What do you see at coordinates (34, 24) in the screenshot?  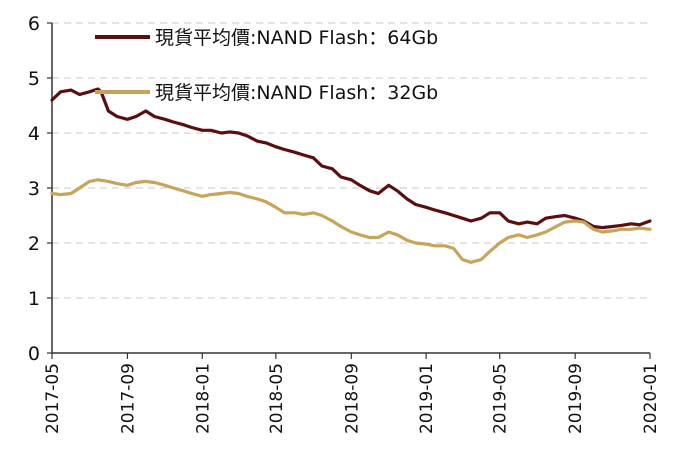 I see `y-tick-label-6: 6` at bounding box center [34, 24].